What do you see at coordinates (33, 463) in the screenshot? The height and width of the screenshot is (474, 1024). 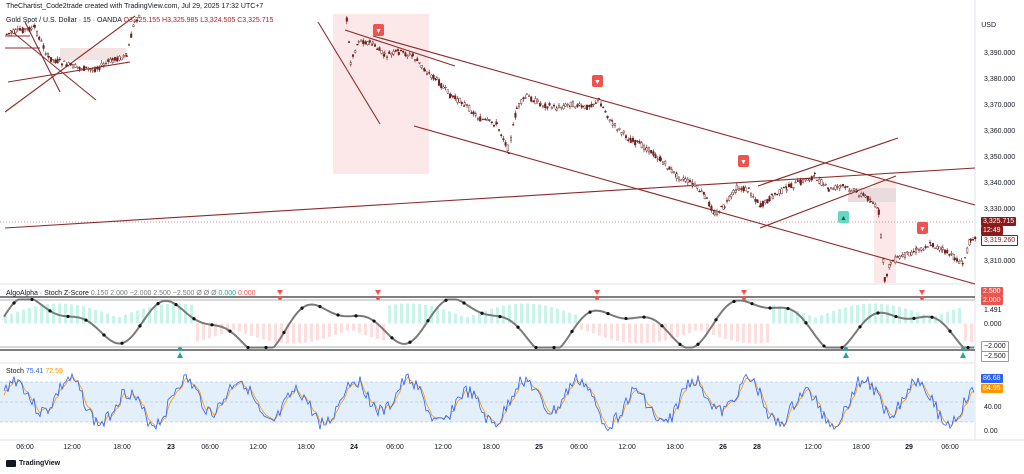 I see `tradingview-logo: TradingView` at bounding box center [33, 463].